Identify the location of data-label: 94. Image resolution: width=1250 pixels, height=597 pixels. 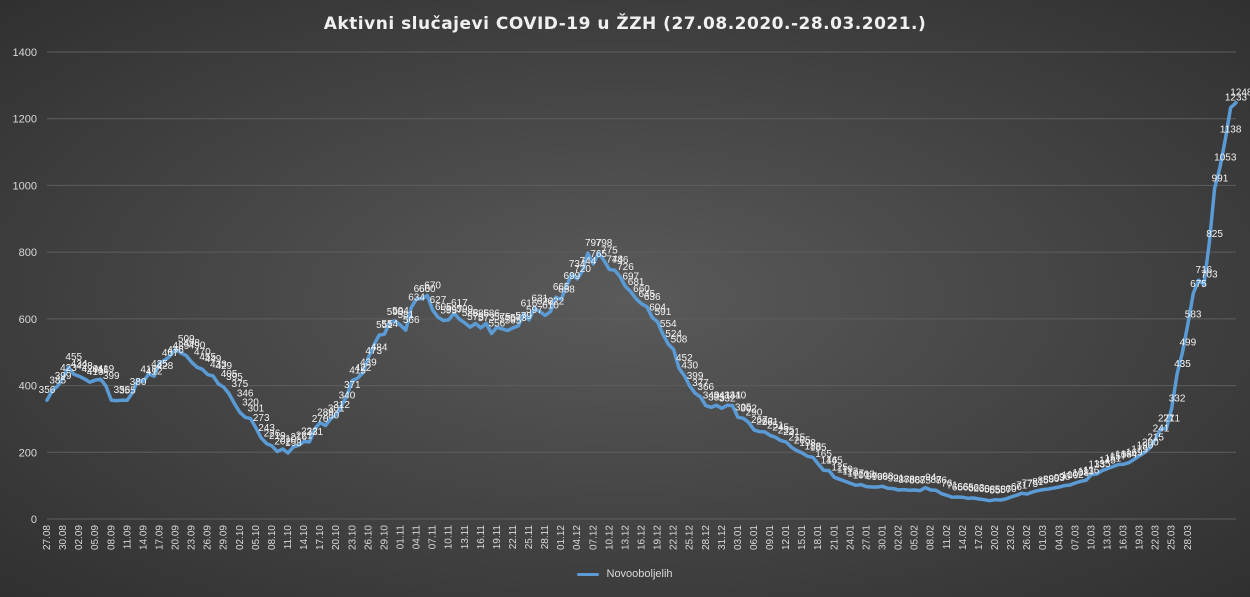
(931, 478).